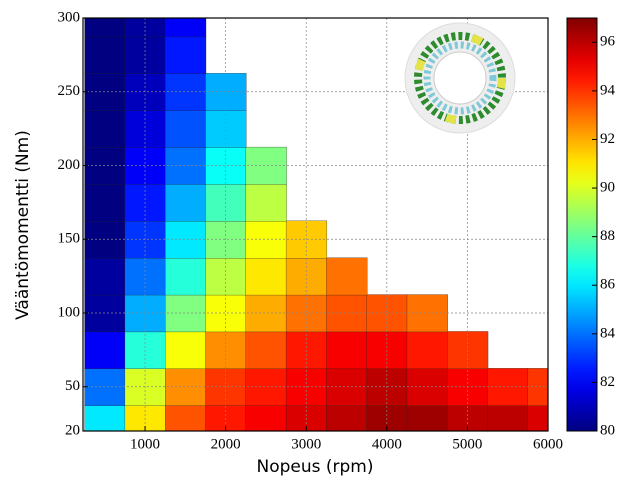 This screenshot has height=490, width=617. What do you see at coordinates (608, 333) in the screenshot?
I see `colorbar-tick-label: 84` at bounding box center [608, 333].